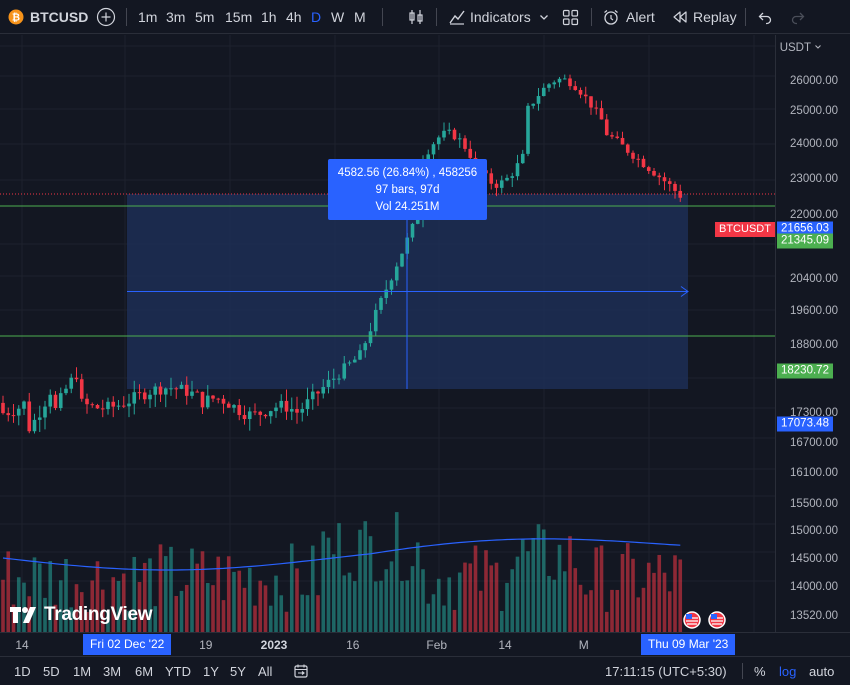 This screenshot has width=850, height=685. What do you see at coordinates (82, 671) in the screenshot?
I see `range-1m: 1M` at bounding box center [82, 671].